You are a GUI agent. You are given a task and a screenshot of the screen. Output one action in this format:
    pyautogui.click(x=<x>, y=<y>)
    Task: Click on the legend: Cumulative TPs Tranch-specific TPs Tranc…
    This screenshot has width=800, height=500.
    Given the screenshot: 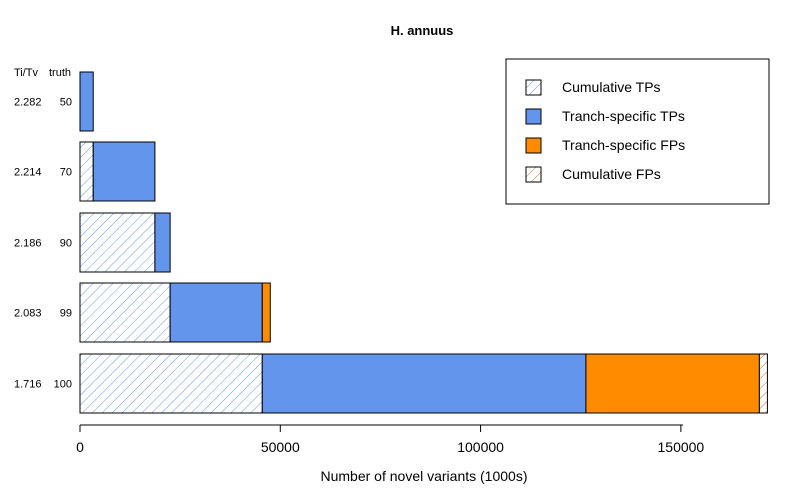 What is the action you would take?
    pyautogui.click(x=637, y=131)
    